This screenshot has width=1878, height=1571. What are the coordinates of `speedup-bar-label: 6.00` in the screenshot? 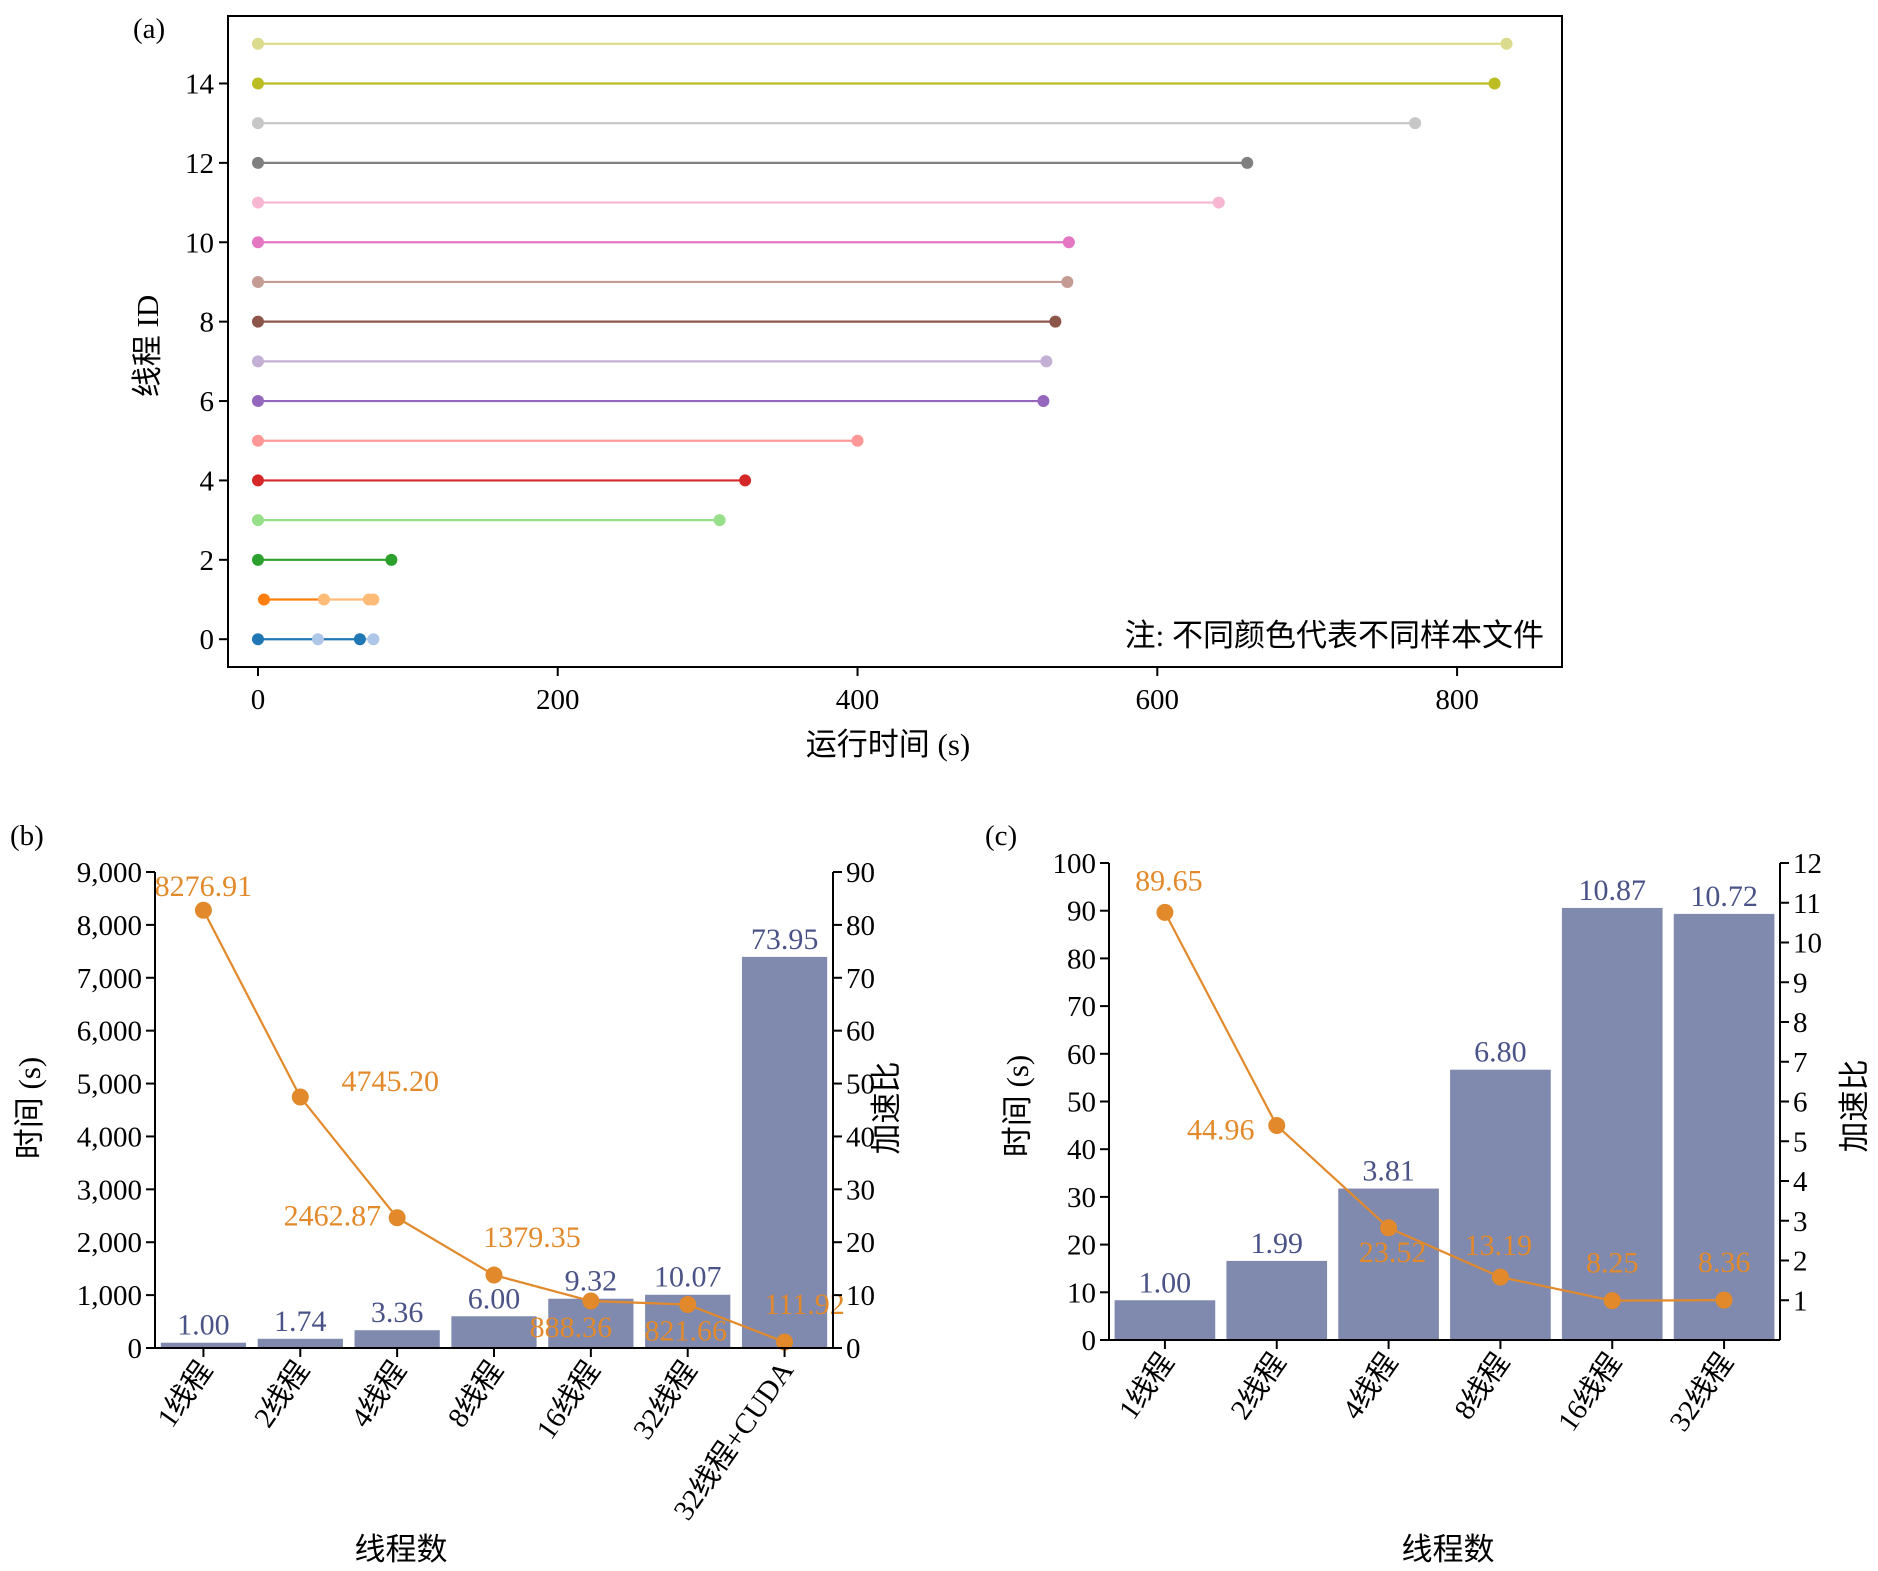 It's located at (494, 1298).